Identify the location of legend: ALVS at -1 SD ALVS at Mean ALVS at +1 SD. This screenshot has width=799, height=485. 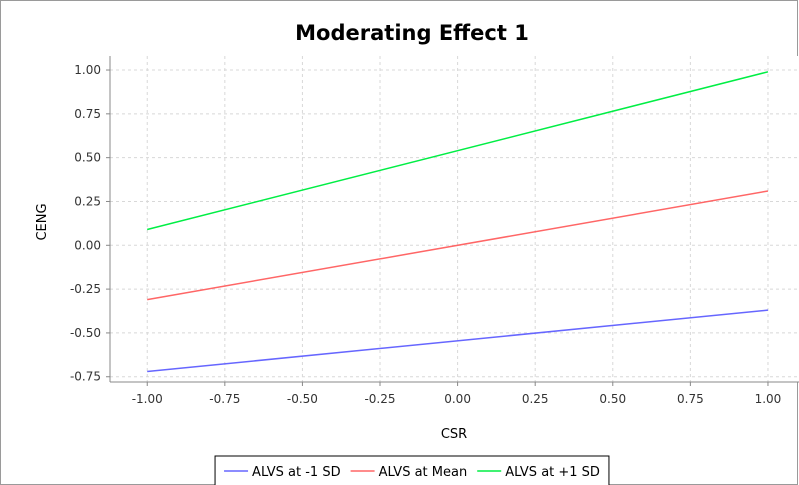
(412, 470).